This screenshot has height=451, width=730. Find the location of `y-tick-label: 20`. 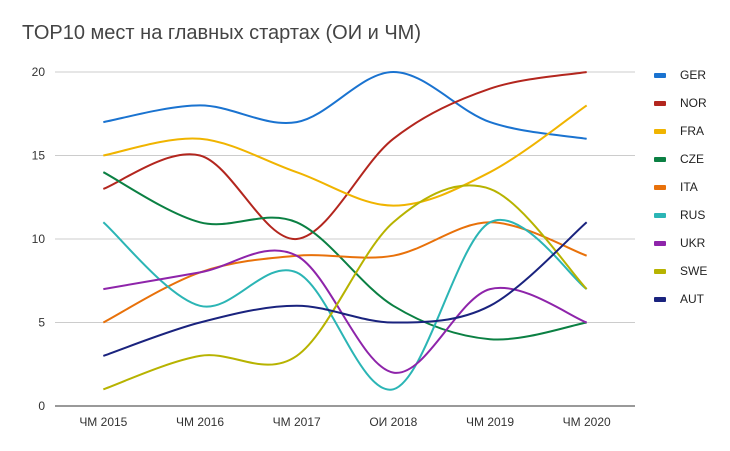

y-tick-label: 20 is located at coordinates (39, 72).